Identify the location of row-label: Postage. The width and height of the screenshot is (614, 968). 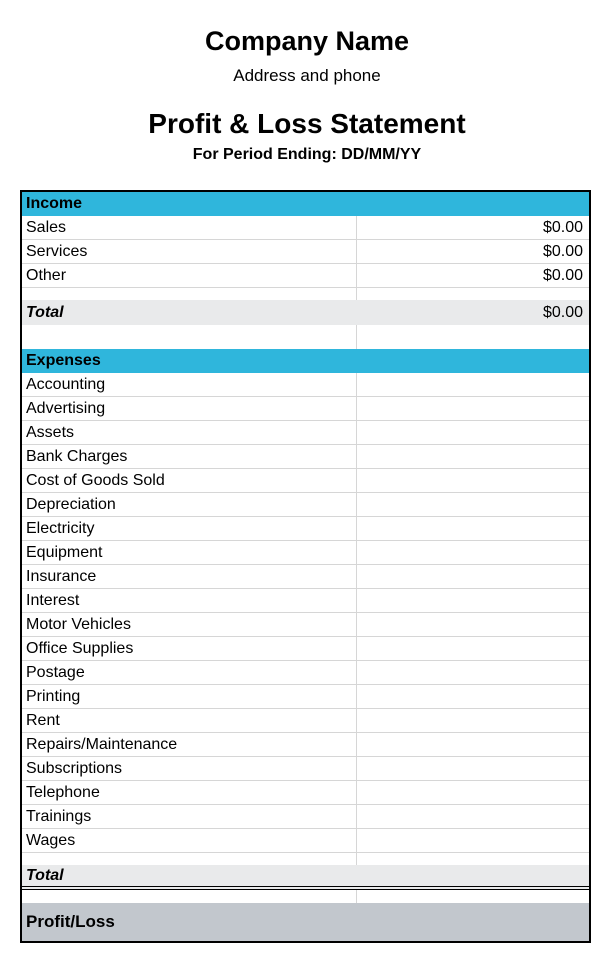
(55, 672).